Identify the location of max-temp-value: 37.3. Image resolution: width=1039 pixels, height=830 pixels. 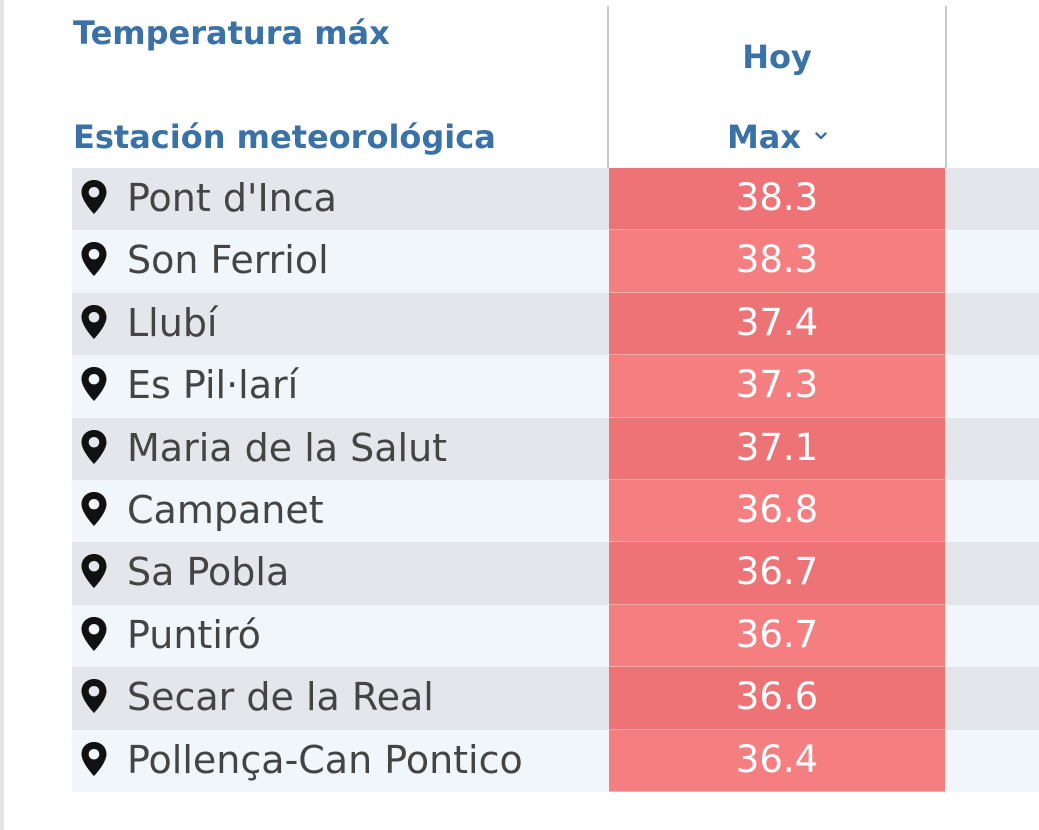
(777, 385).